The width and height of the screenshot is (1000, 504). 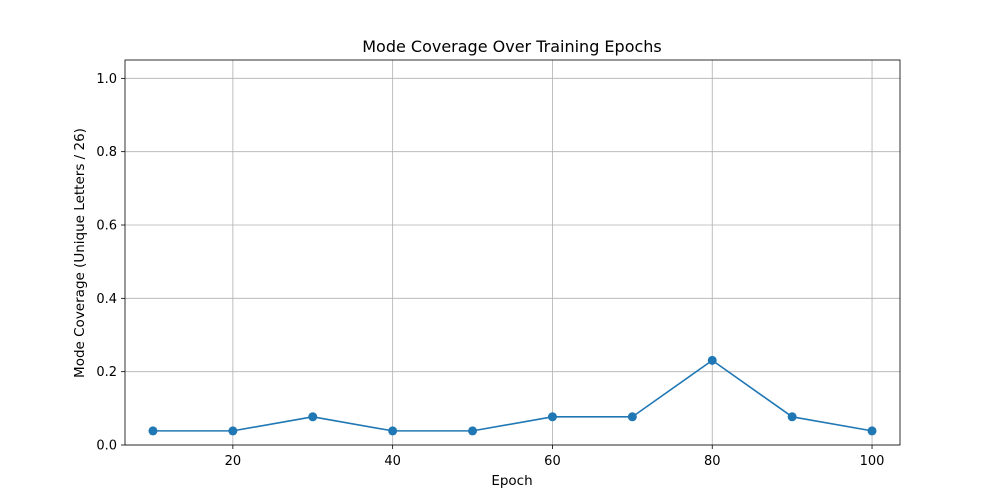 What do you see at coordinates (80, 253) in the screenshot?
I see `y-axis-label: Mode Coverage (Unique Letters / 26)` at bounding box center [80, 253].